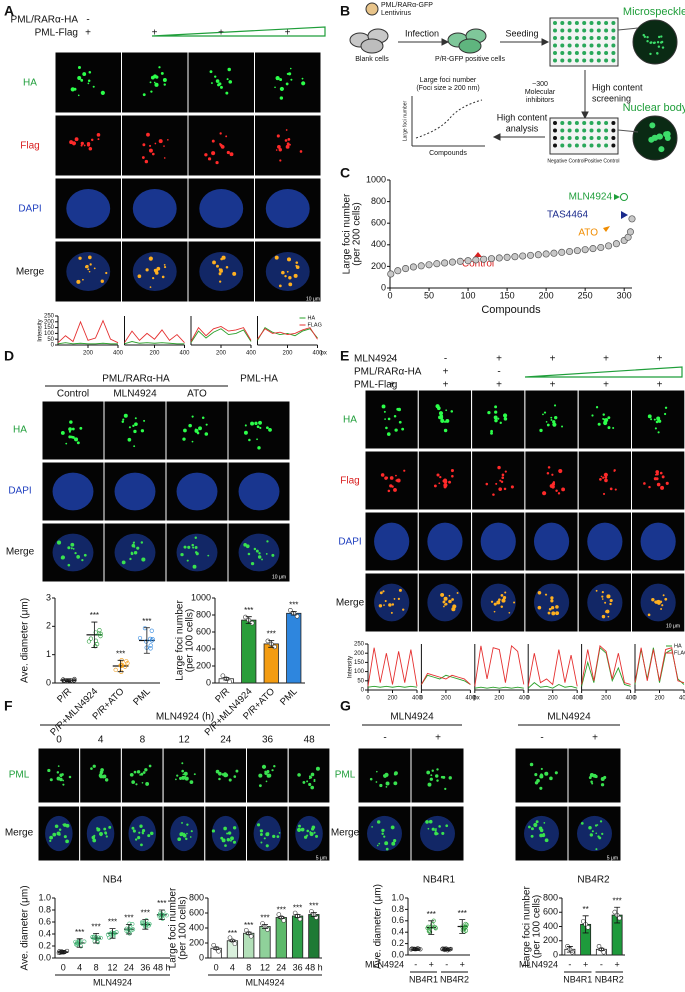 The height and width of the screenshot is (992, 685). Describe the element at coordinates (226, 740) in the screenshot. I see `column-label: 24` at that location.